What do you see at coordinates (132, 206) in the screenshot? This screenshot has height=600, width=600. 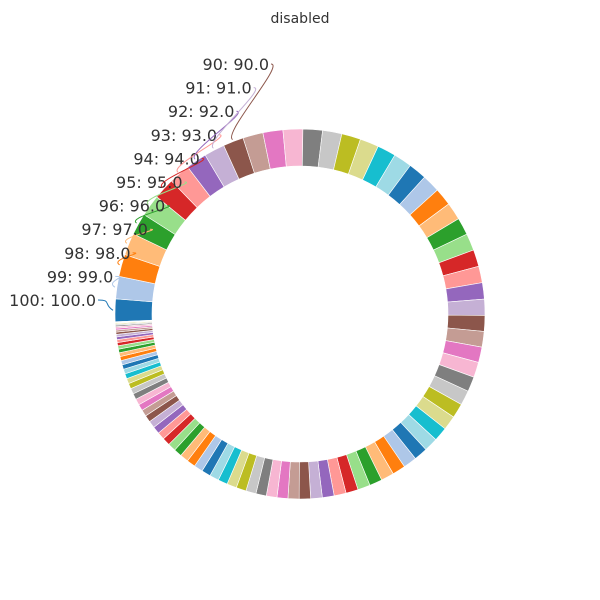 I see `slice-label-96: 96: 96.0` at bounding box center [132, 206].